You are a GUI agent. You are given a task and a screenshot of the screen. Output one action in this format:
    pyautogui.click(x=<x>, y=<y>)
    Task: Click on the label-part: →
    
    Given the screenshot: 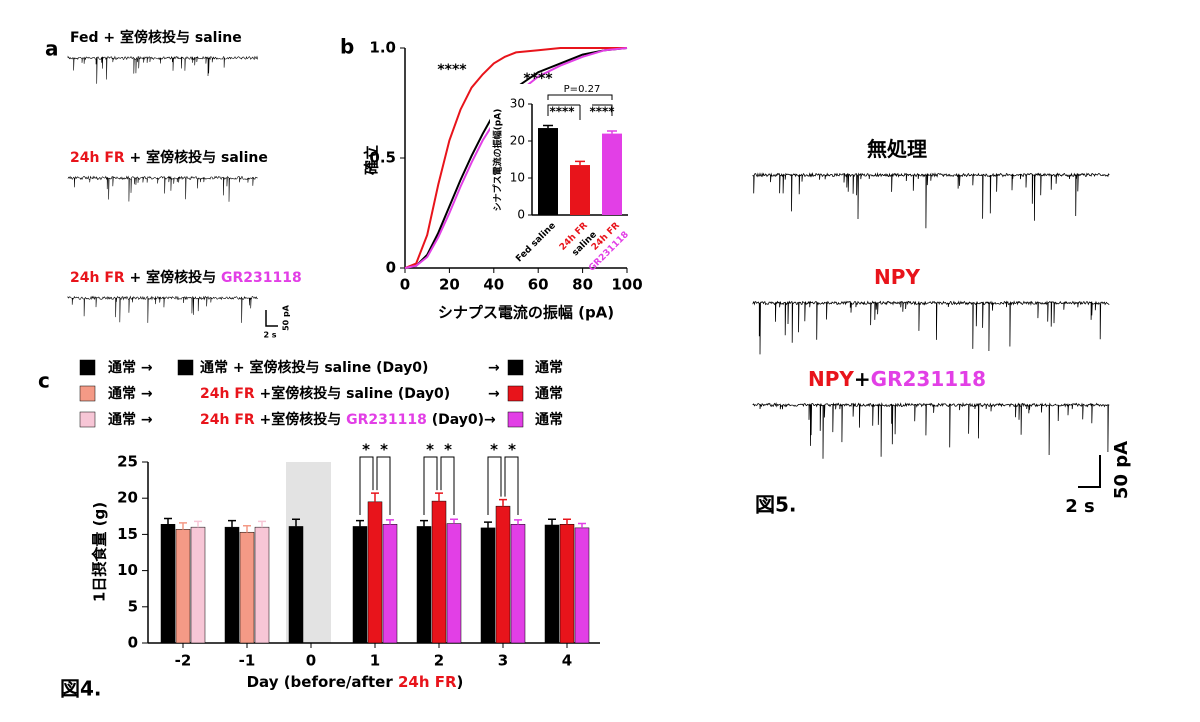 What is the action you would take?
    pyautogui.click(x=494, y=394)
    